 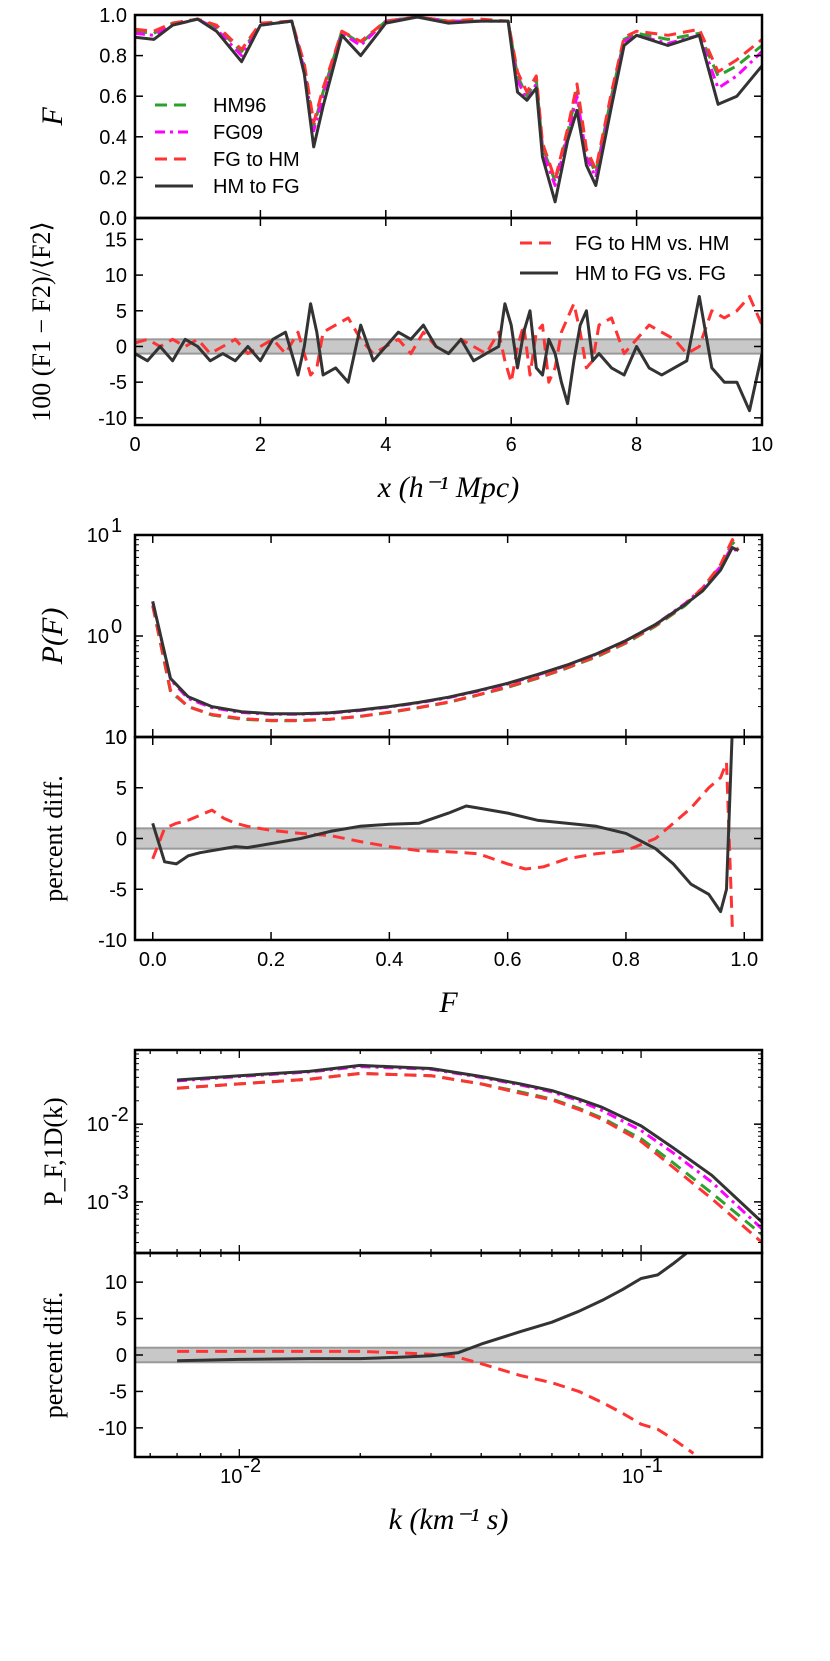 I want to click on xtick-exponent: -1, so click(x=654, y=1466).